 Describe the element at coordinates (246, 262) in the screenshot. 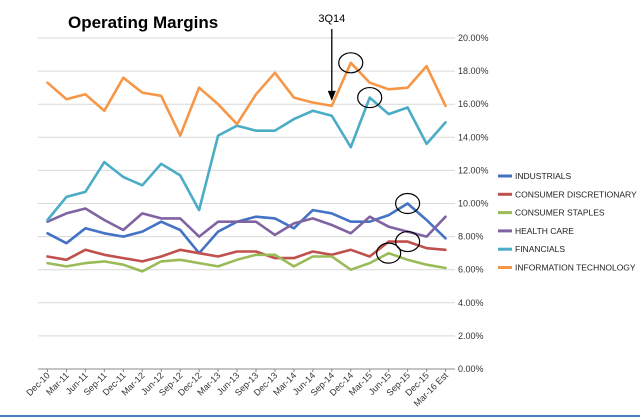

I see `series-line-consumer-staples` at that location.